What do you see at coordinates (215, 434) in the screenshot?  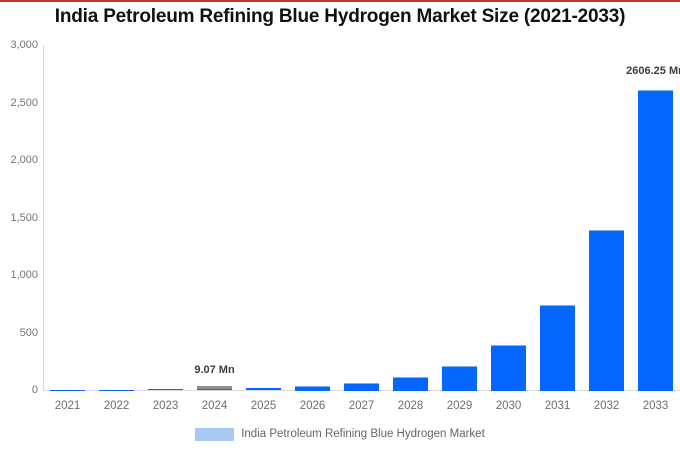 I see `legend-swatch-icon` at bounding box center [215, 434].